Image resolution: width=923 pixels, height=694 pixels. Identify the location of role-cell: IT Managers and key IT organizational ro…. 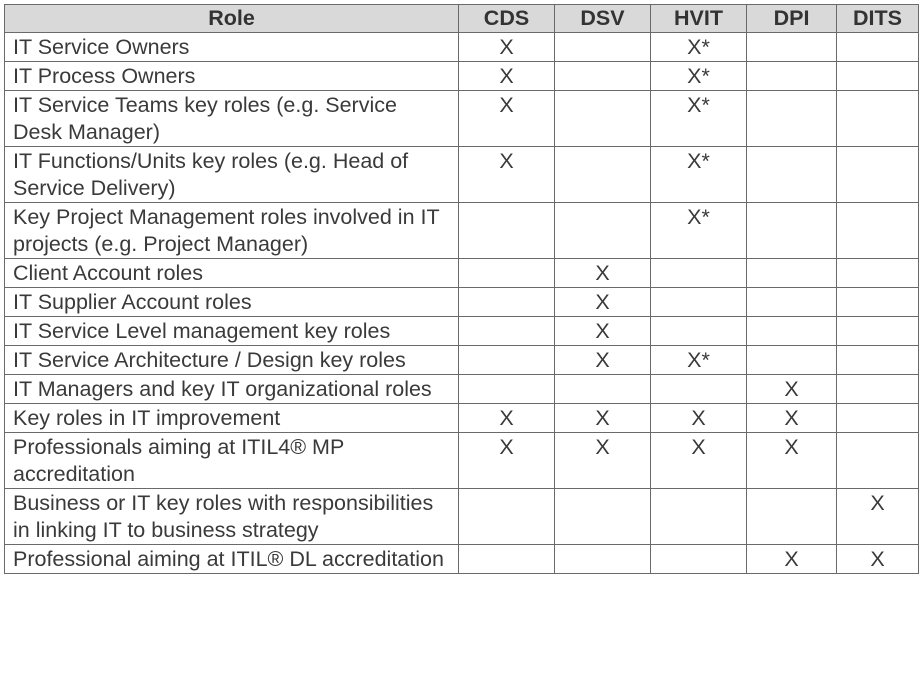
(231, 389).